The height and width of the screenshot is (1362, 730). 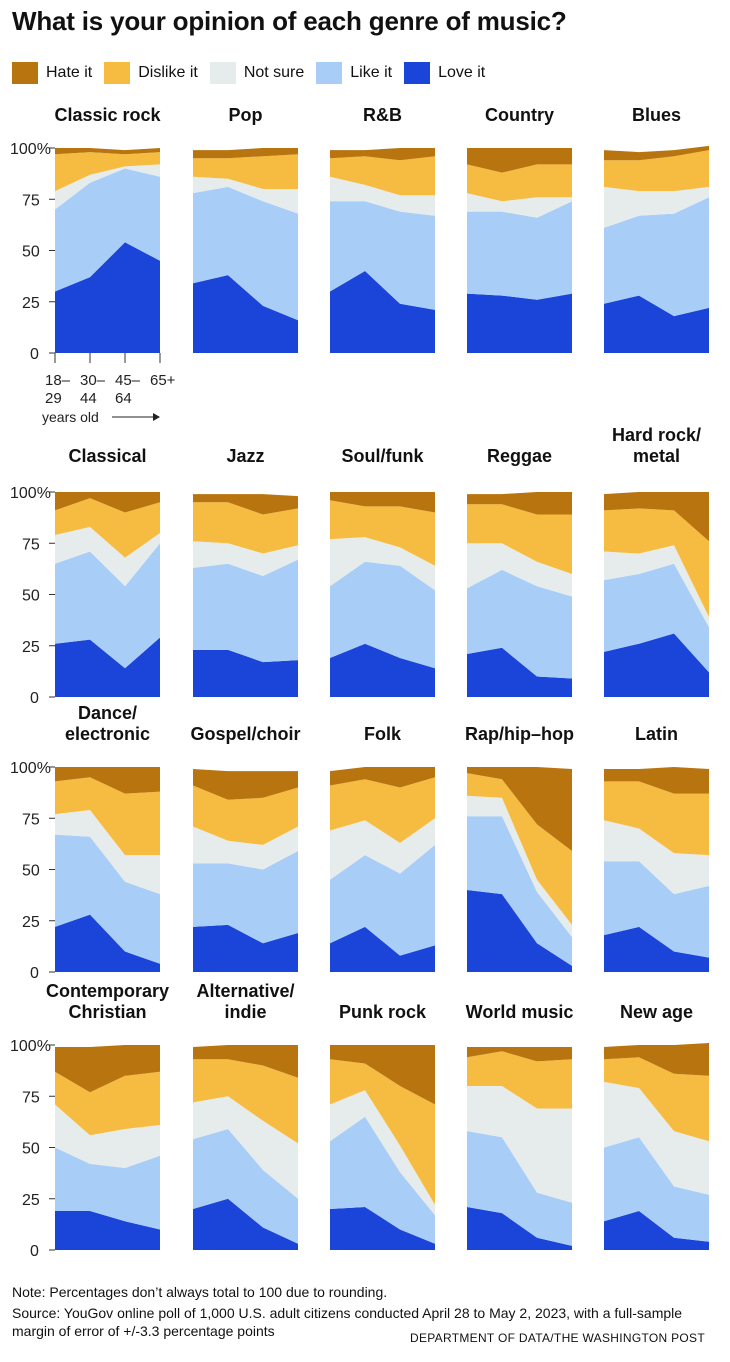 I want to click on area-country-like-it, so click(x=519, y=250).